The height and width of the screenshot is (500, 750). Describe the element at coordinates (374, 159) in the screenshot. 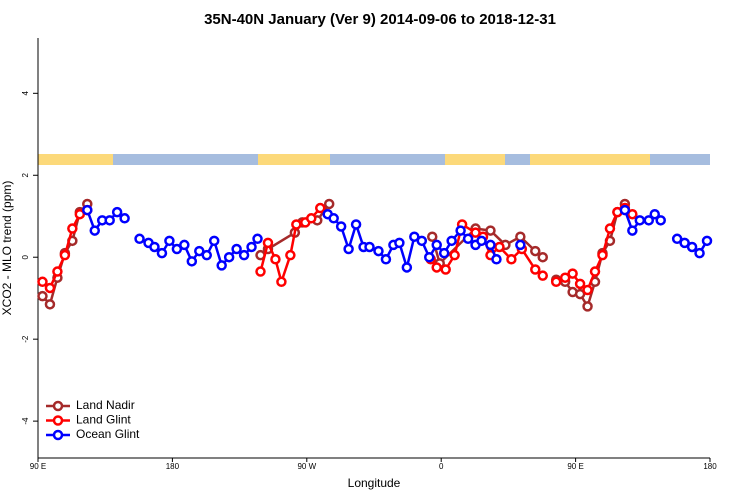

I see `land-mask-strip` at that location.